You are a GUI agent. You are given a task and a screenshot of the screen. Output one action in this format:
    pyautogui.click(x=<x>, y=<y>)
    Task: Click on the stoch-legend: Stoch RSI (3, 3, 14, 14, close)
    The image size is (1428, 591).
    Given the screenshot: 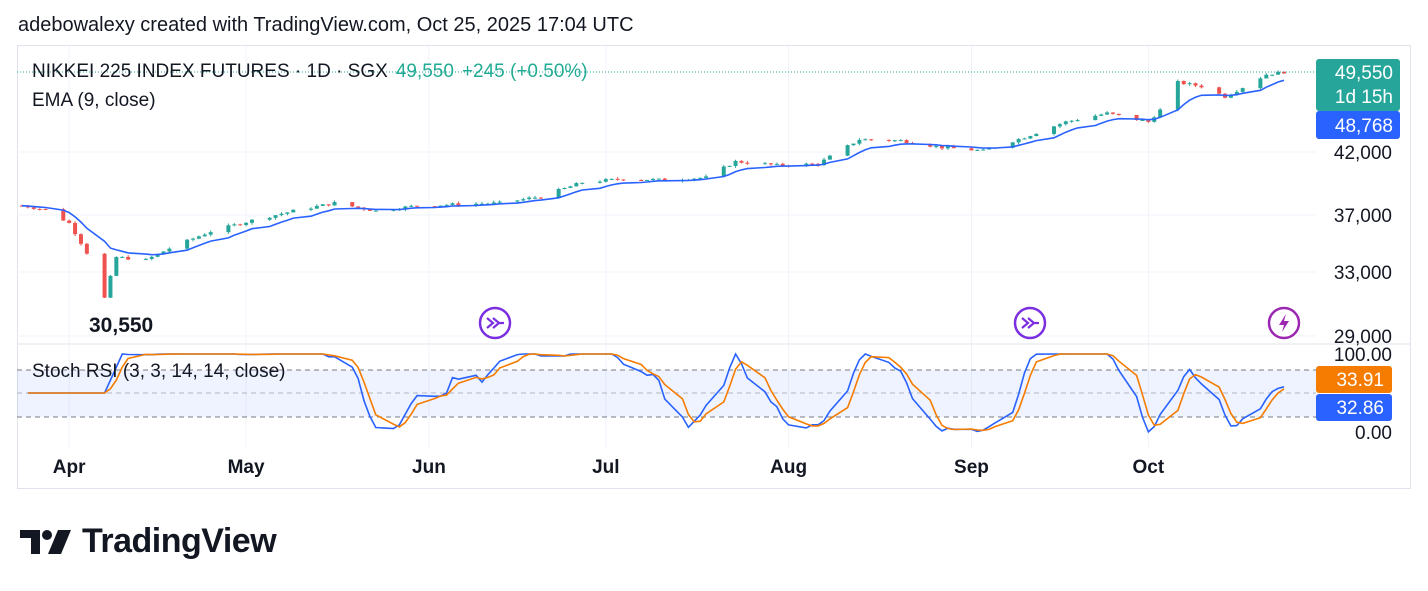 What is the action you would take?
    pyautogui.click(x=159, y=371)
    